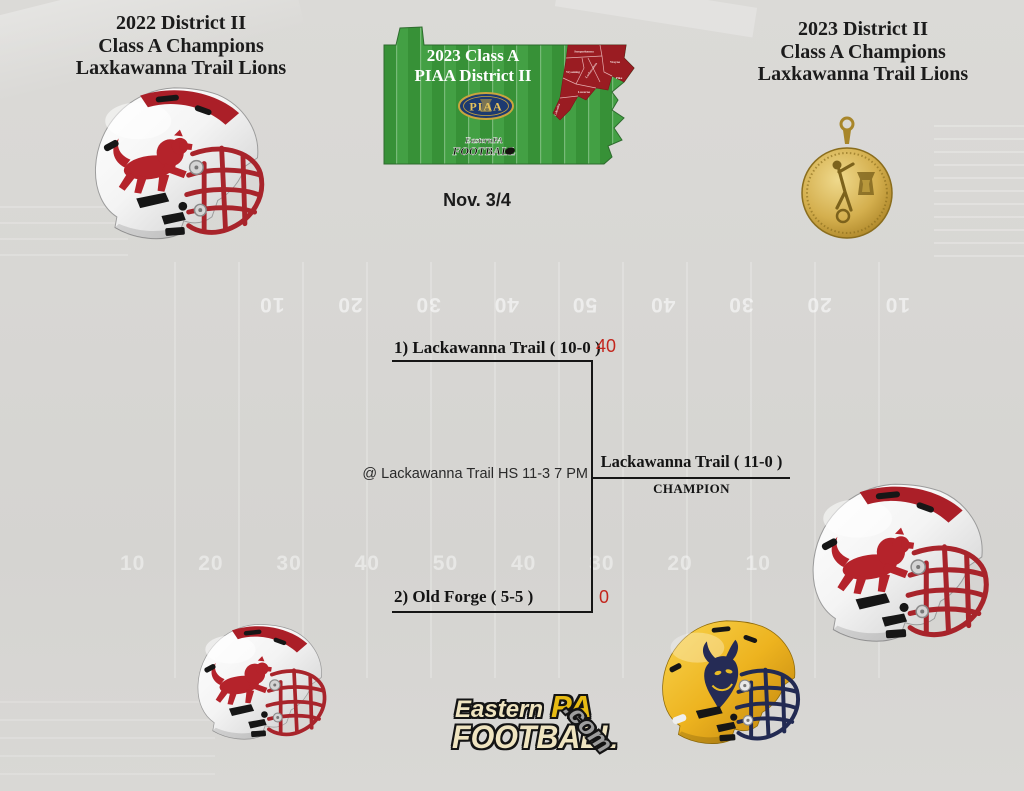  I want to click on county-borders, so click(586, 71).